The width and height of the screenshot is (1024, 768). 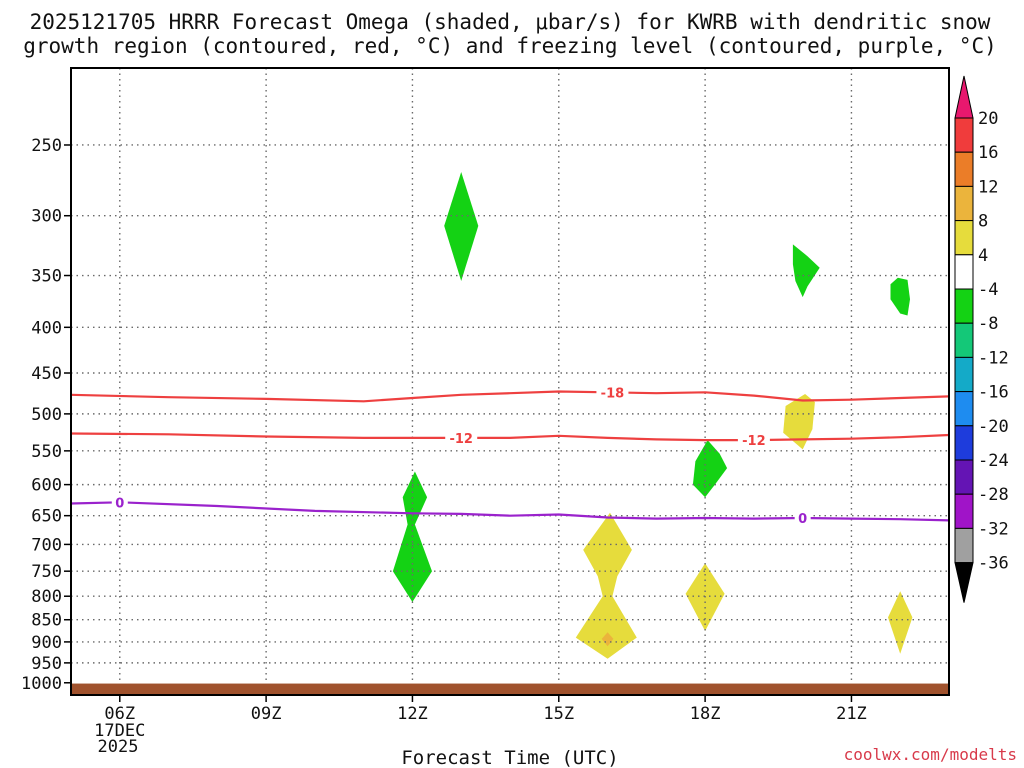 I want to click on colorbar: 20 16 12 8 4 -4 -8 -12 -16 -20 -24 -28 -32 -36, so click(x=981, y=339).